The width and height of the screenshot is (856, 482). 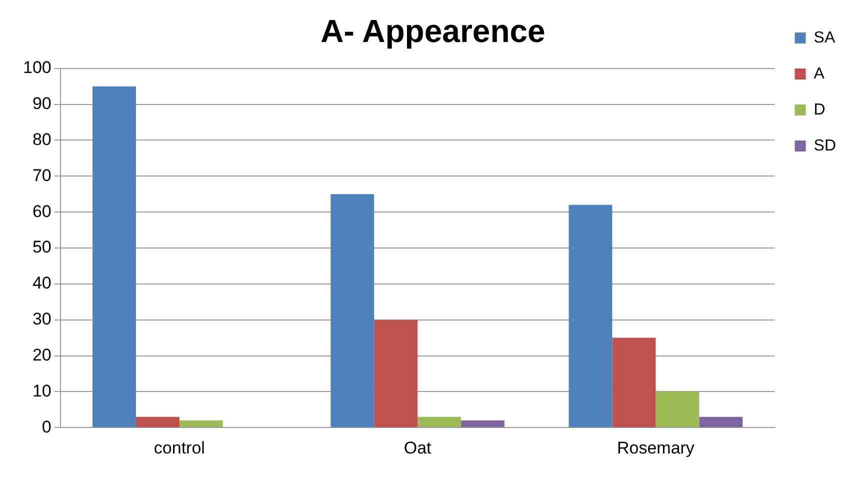 What do you see at coordinates (418, 448) in the screenshot?
I see `x-tick-label: Oat` at bounding box center [418, 448].